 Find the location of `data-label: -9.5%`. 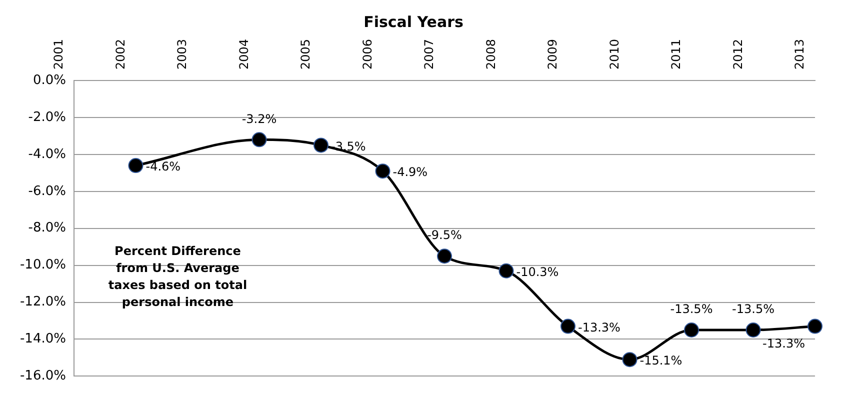

data-label: -9.5% is located at coordinates (444, 235).